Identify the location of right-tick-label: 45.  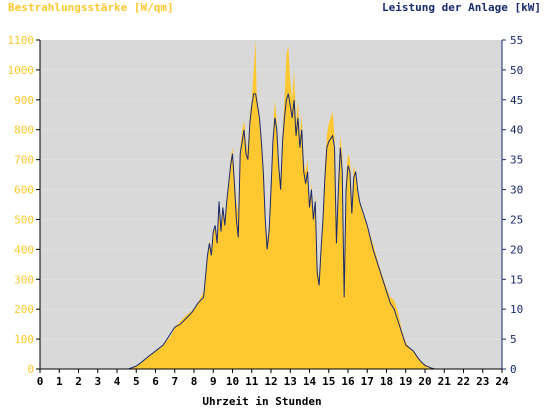
(516, 100).